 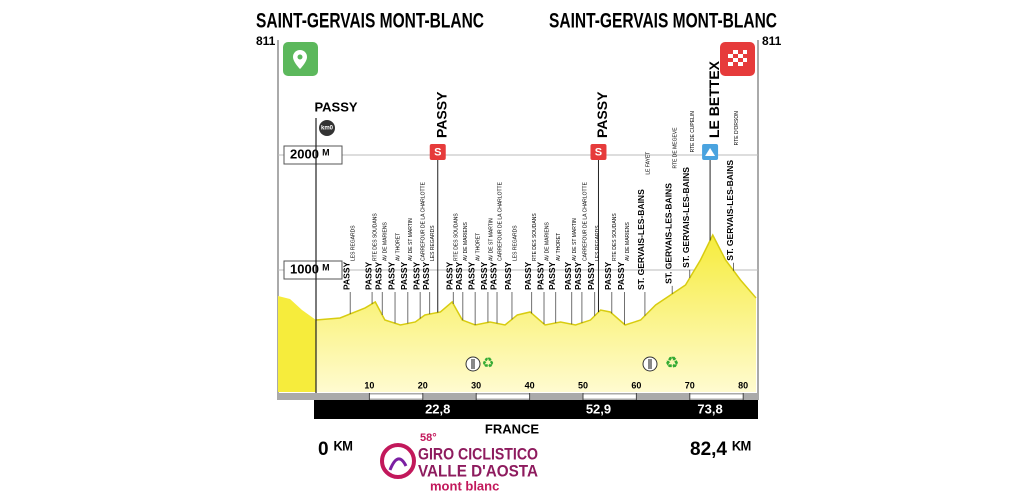 I want to click on distance-label: 0 ᴷᴹ, so click(x=335, y=449).